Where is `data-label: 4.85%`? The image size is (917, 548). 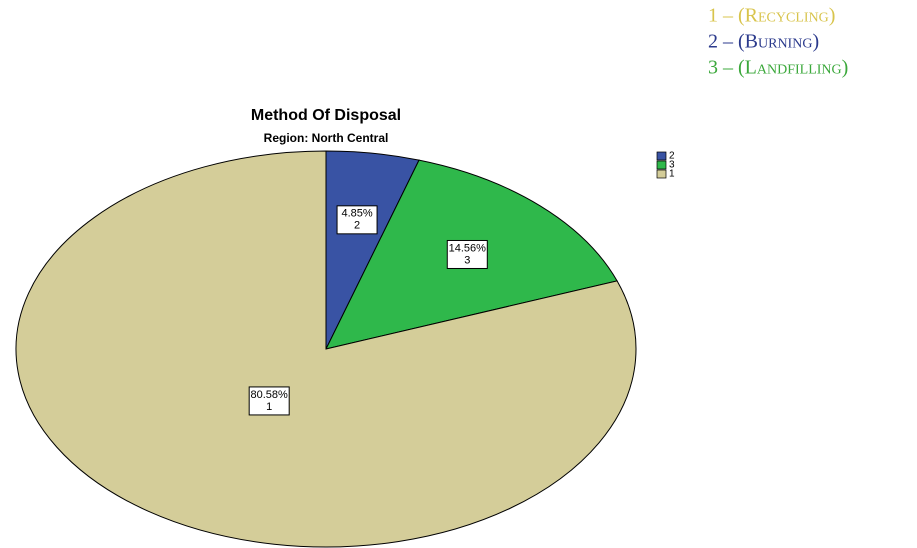
data-label: 4.85% is located at coordinates (356, 214).